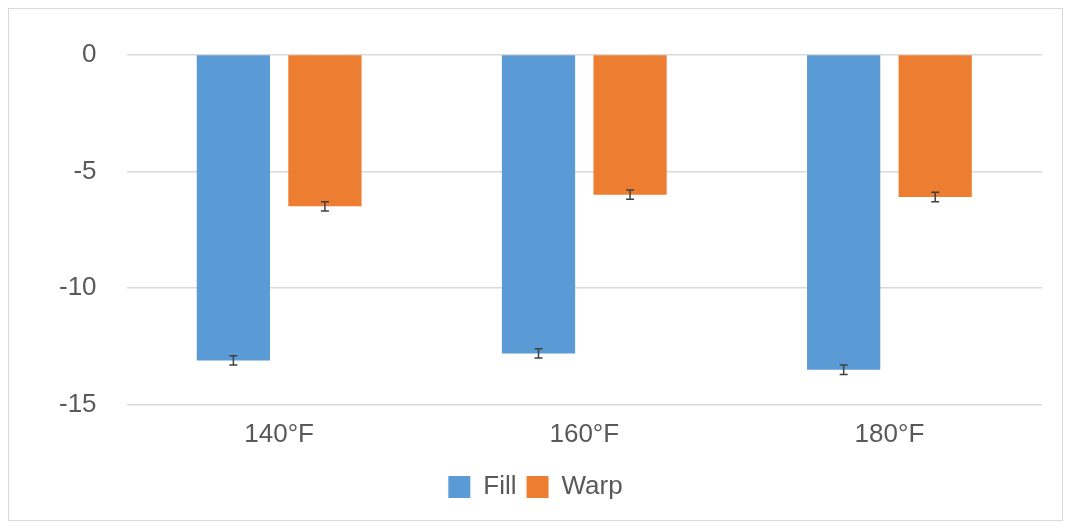 The width and height of the screenshot is (1071, 529). What do you see at coordinates (85, 169) in the screenshot?
I see `y-tick-label: -5` at bounding box center [85, 169].